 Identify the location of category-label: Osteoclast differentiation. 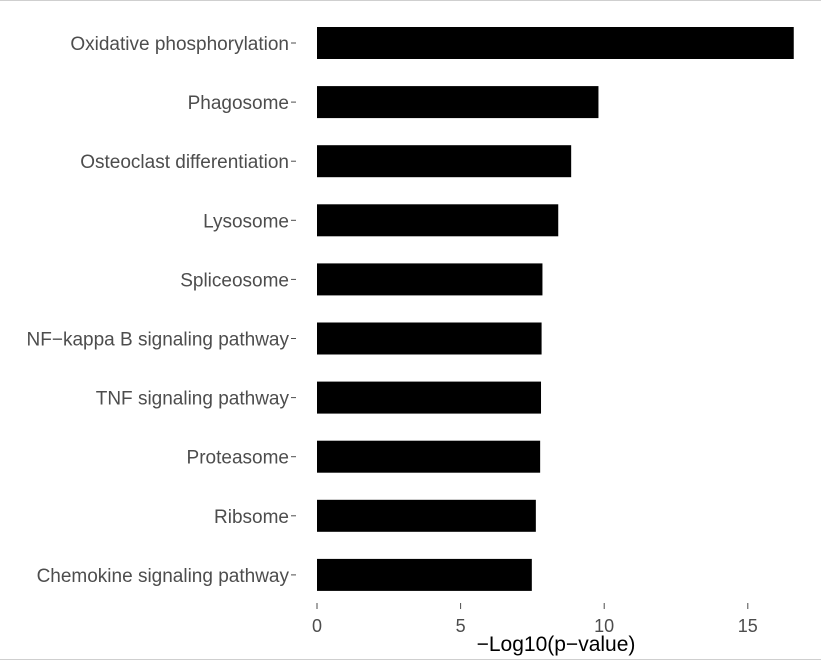
(184, 162).